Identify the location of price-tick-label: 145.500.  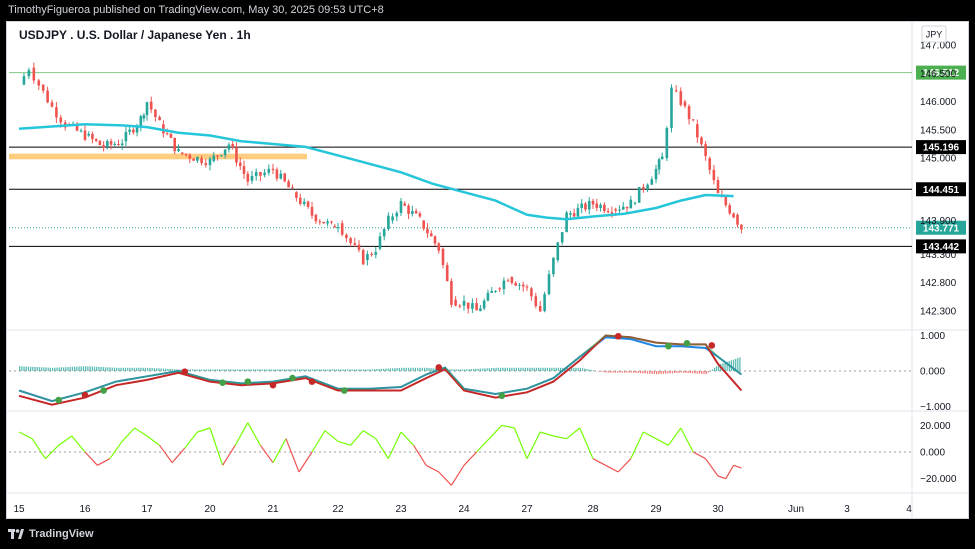
(938, 130).